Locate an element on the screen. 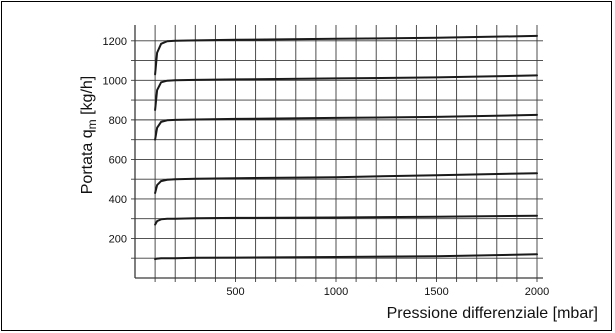 This screenshot has height=333, width=615. x-axis-title: Pressione differenziale [mbar] is located at coordinates (492, 313).